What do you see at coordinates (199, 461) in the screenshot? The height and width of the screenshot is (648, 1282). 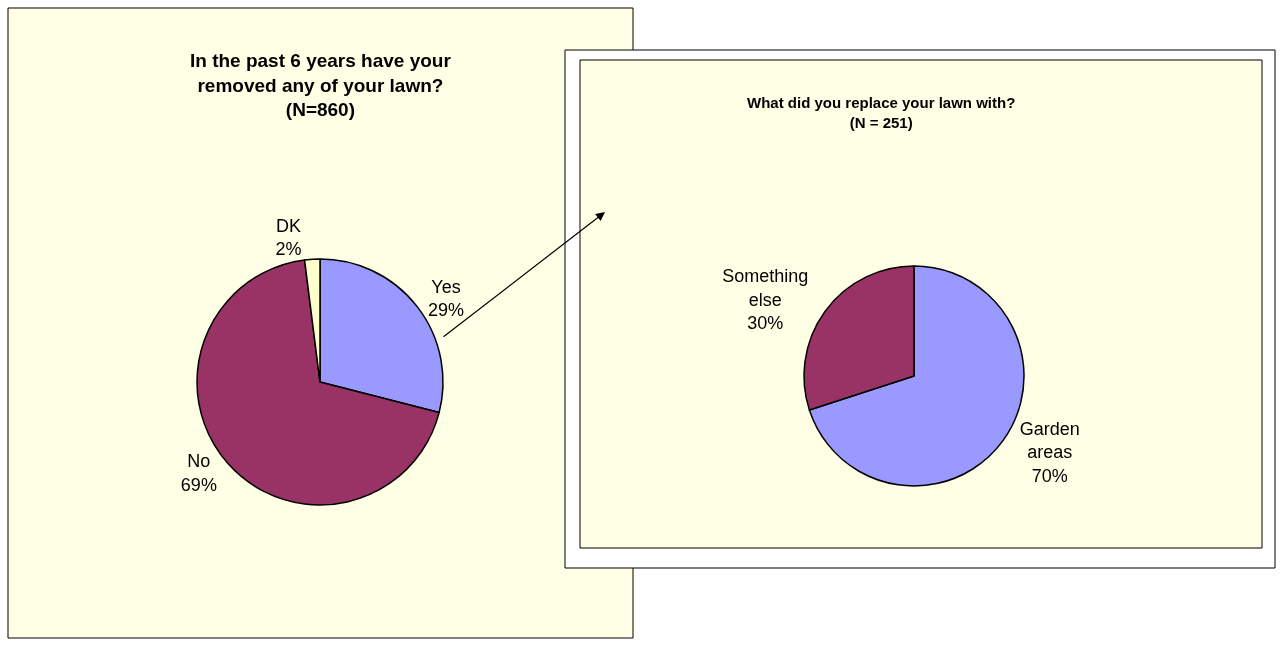 I see `slice-label: No` at bounding box center [199, 461].